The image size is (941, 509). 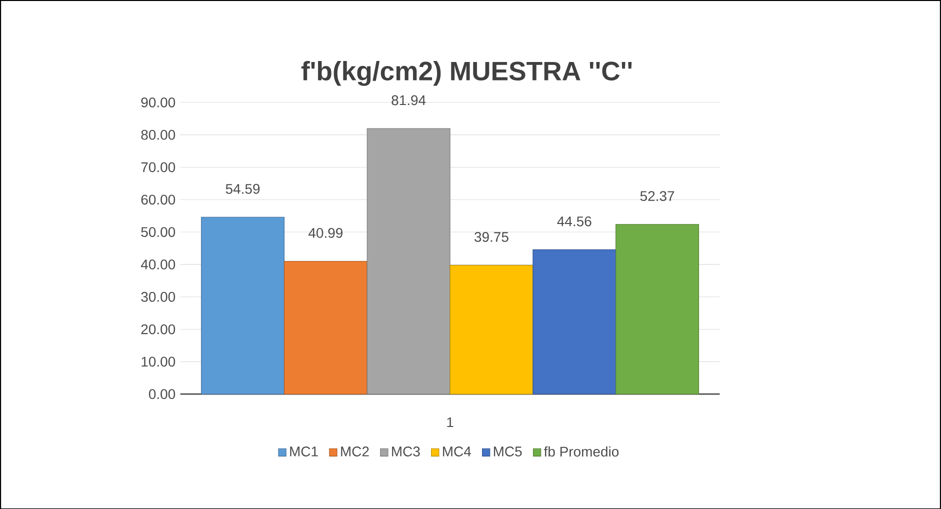 What do you see at coordinates (304, 451) in the screenshot?
I see `legend-label: MC1` at bounding box center [304, 451].